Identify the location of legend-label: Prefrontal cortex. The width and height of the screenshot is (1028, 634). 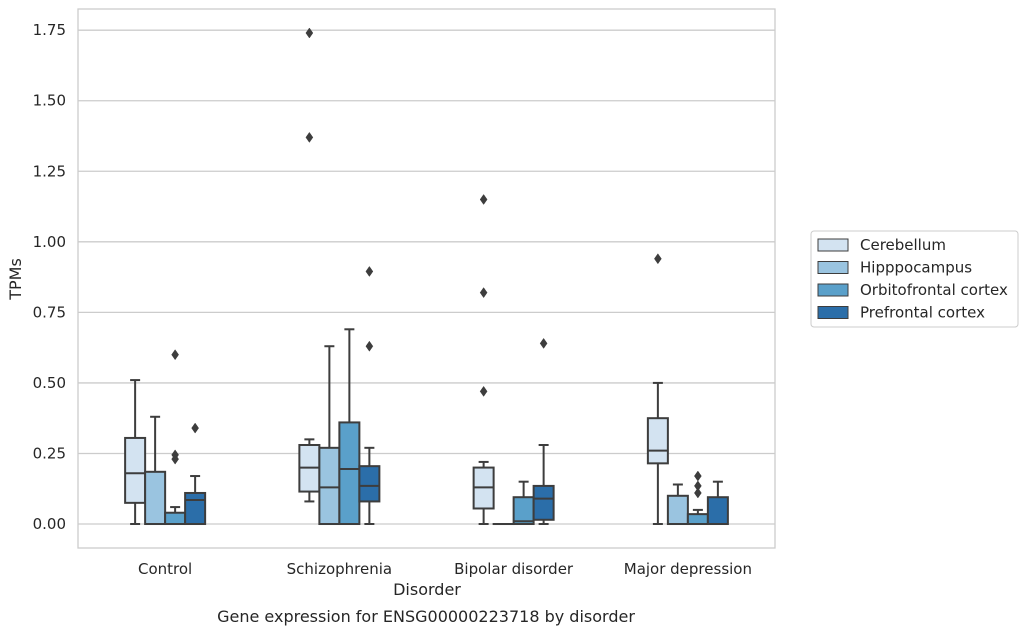
(922, 313).